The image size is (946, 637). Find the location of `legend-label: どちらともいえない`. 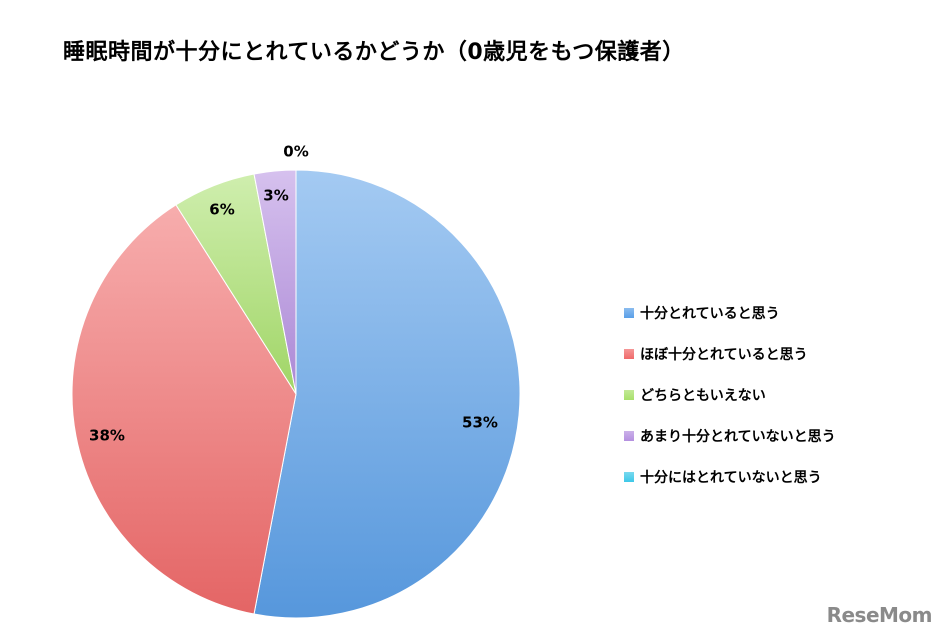

legend-label: どちらともいえない is located at coordinates (703, 396).